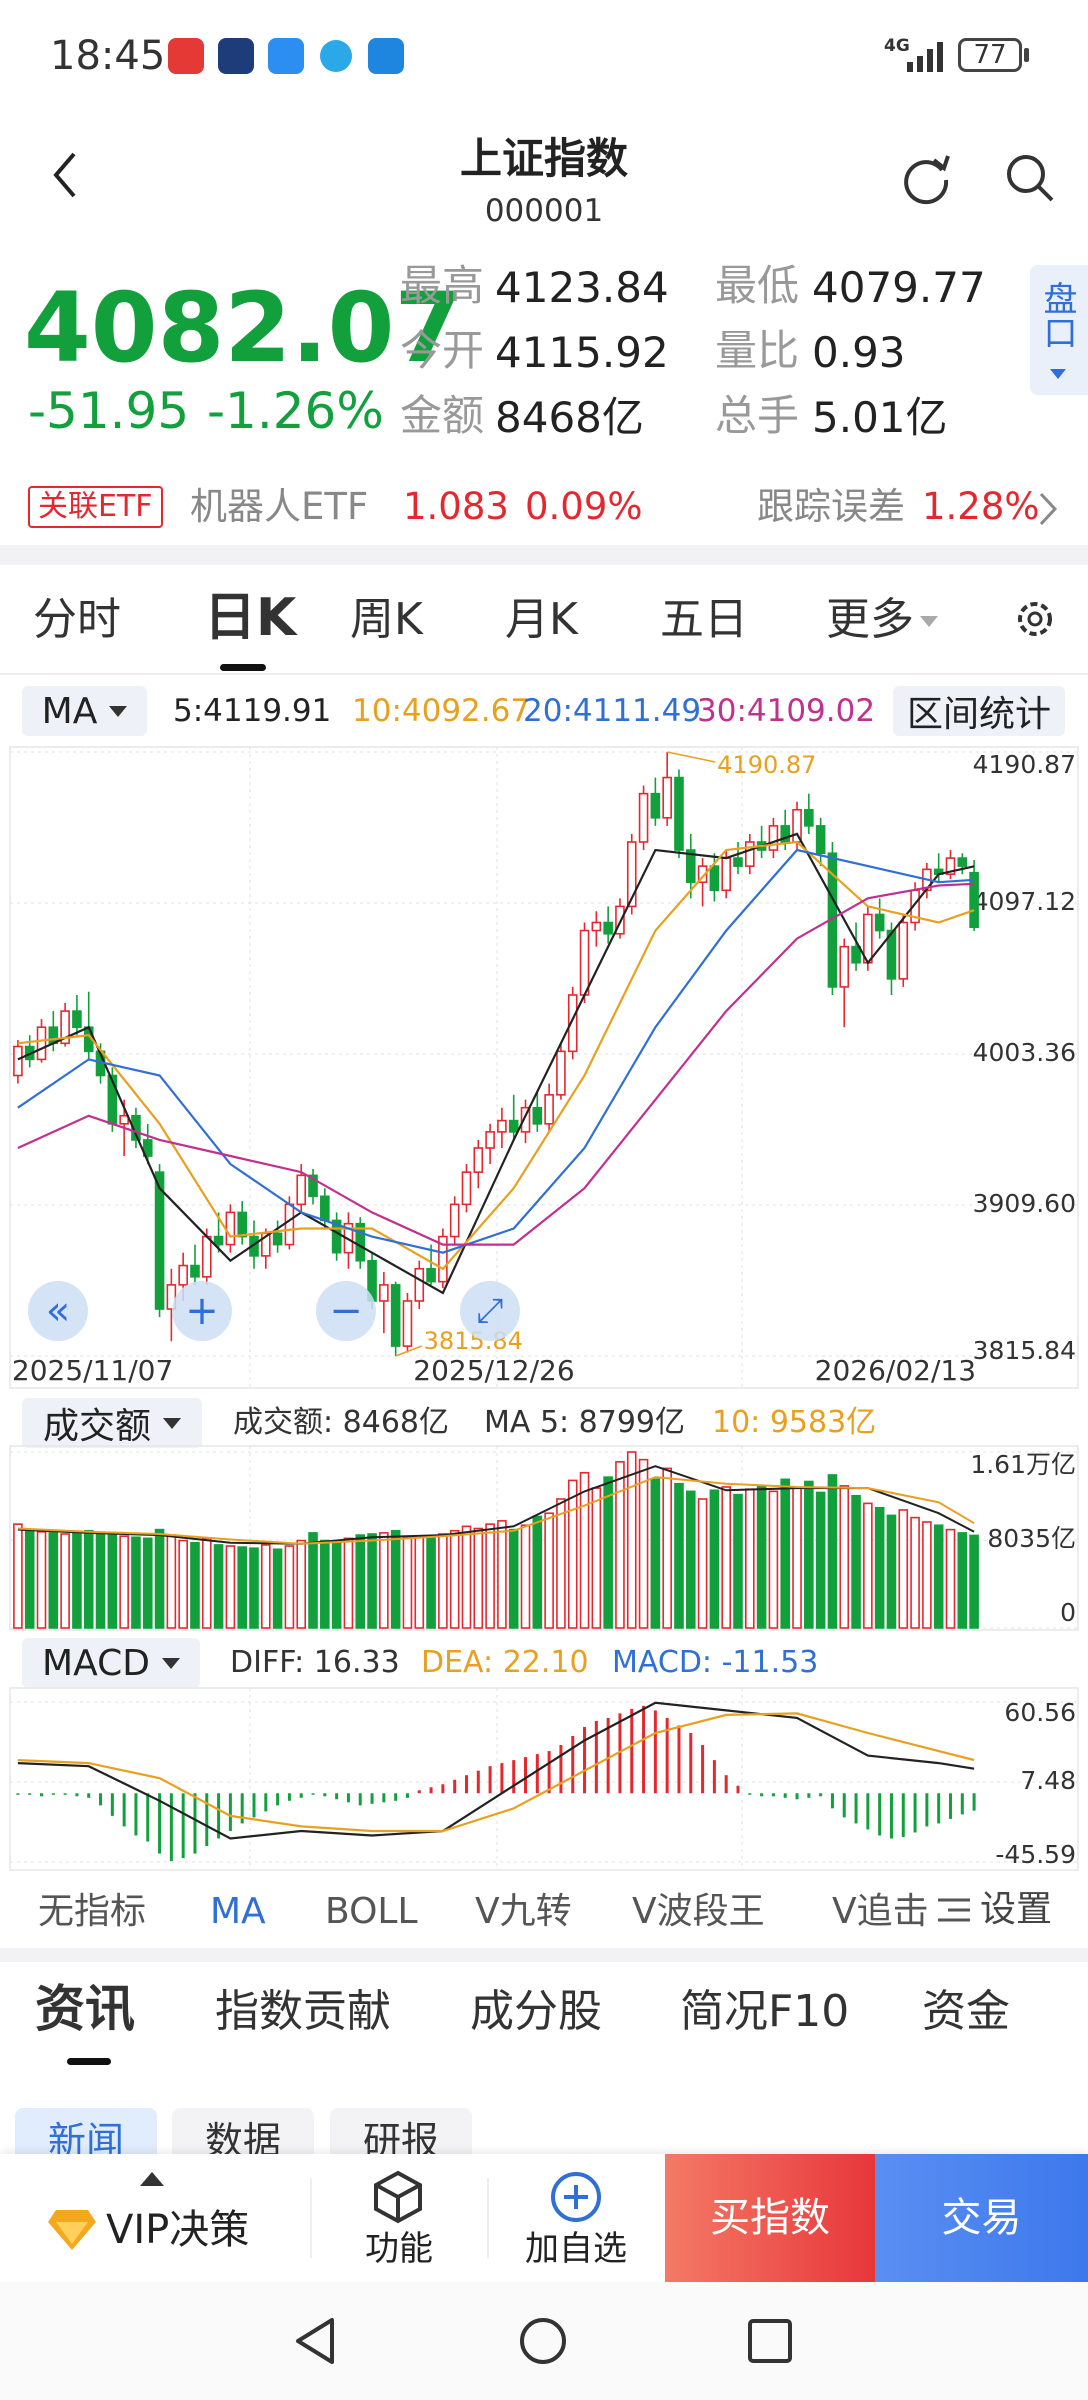  I want to click on stat-label: 最高, so click(442, 285).